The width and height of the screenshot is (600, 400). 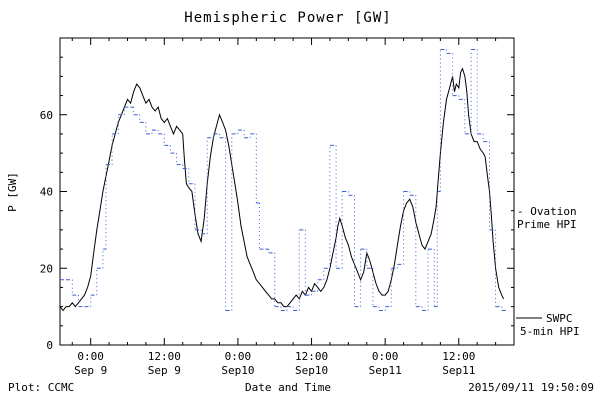 I want to click on y-tick-label: 60, so click(x=46, y=115).